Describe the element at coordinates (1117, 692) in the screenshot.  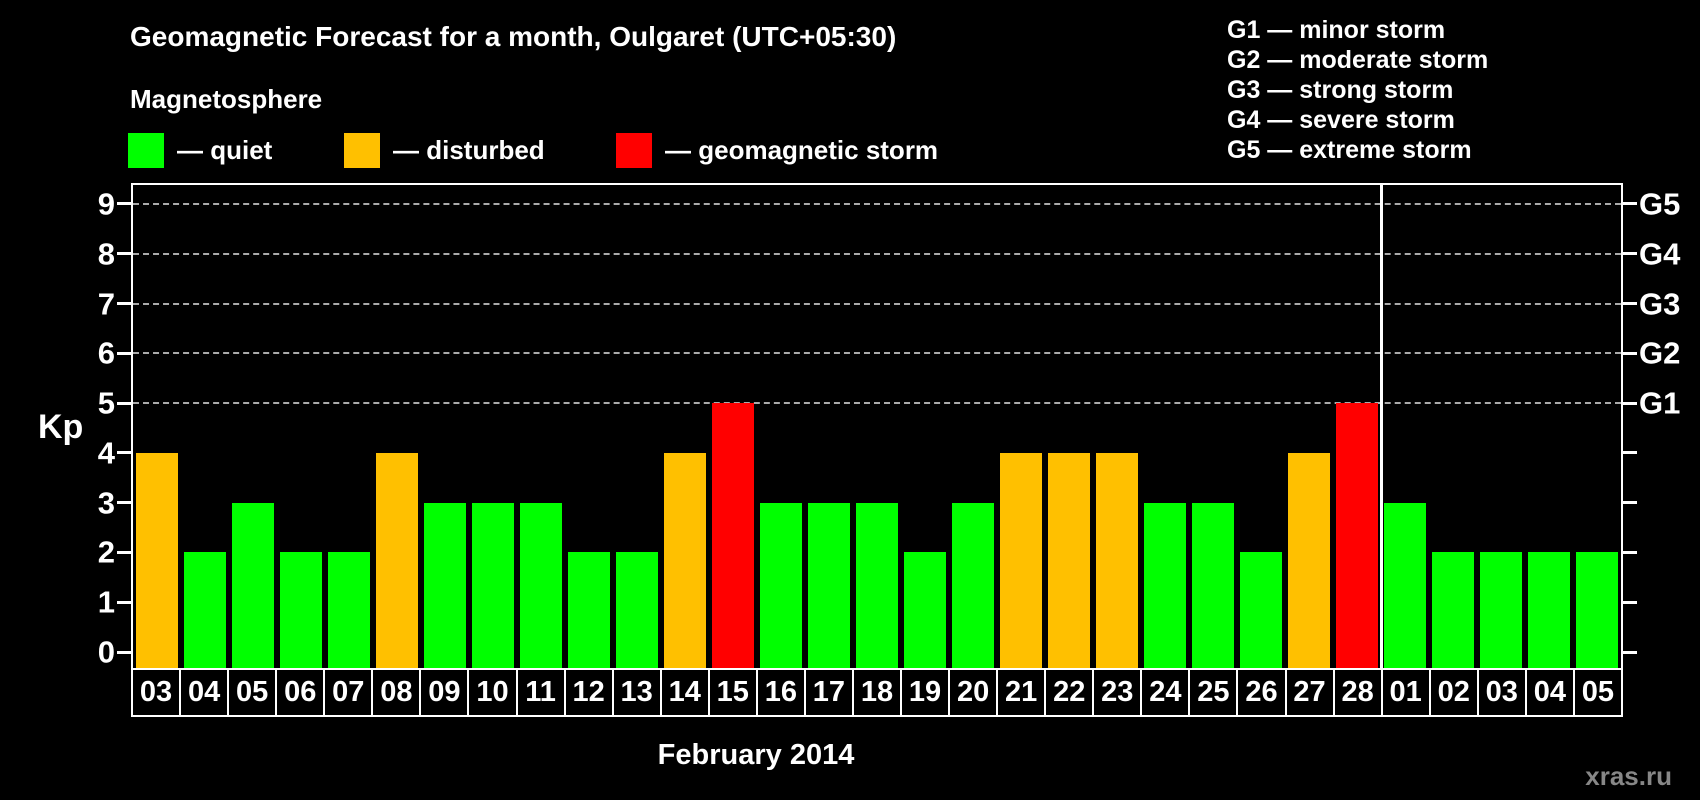
I see `day-label: 23` at that location.